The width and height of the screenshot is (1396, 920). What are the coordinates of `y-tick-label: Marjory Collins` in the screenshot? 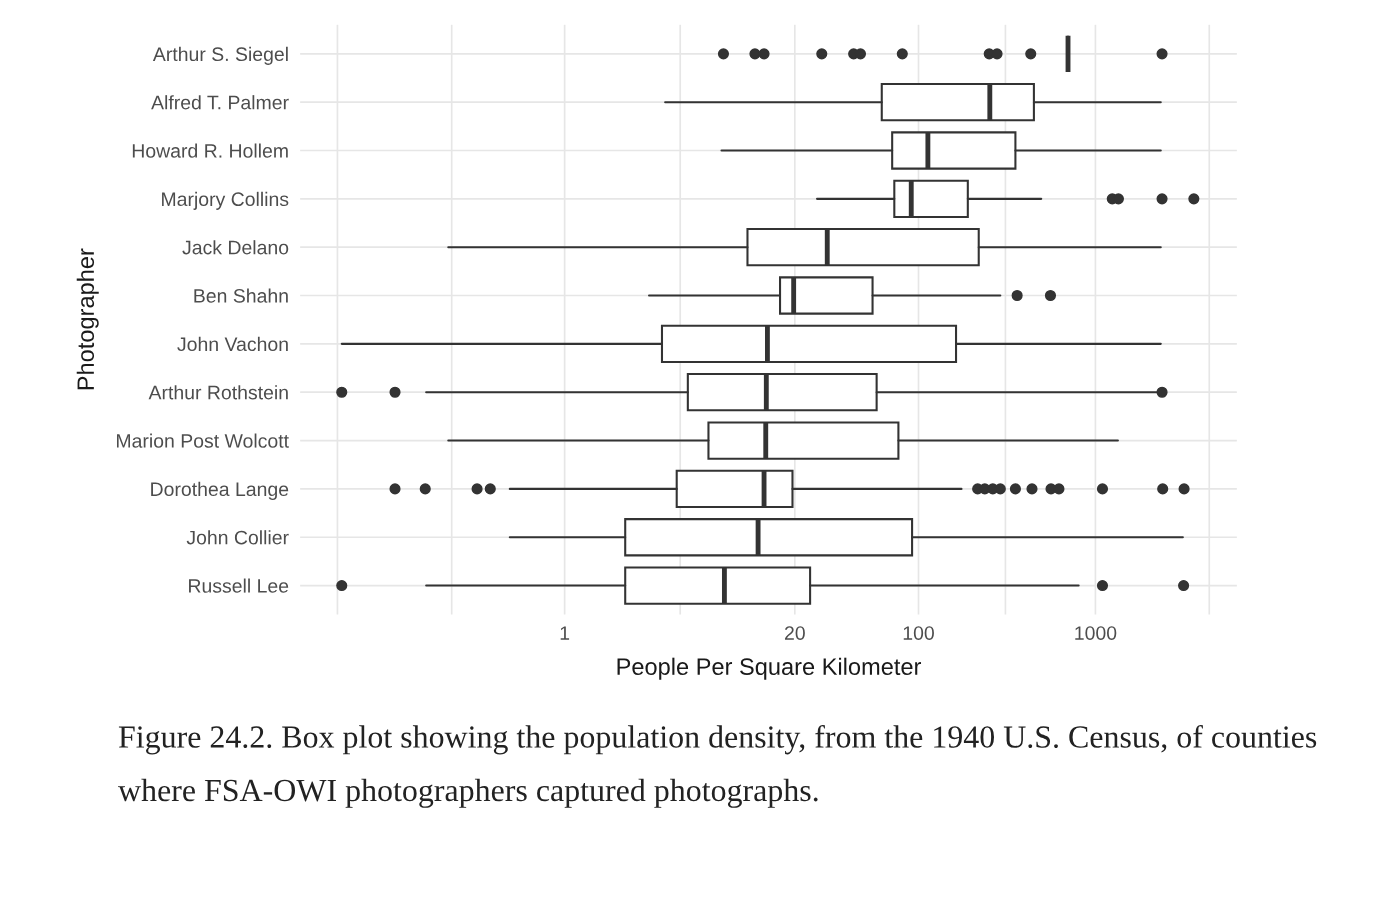 It's located at (225, 200).